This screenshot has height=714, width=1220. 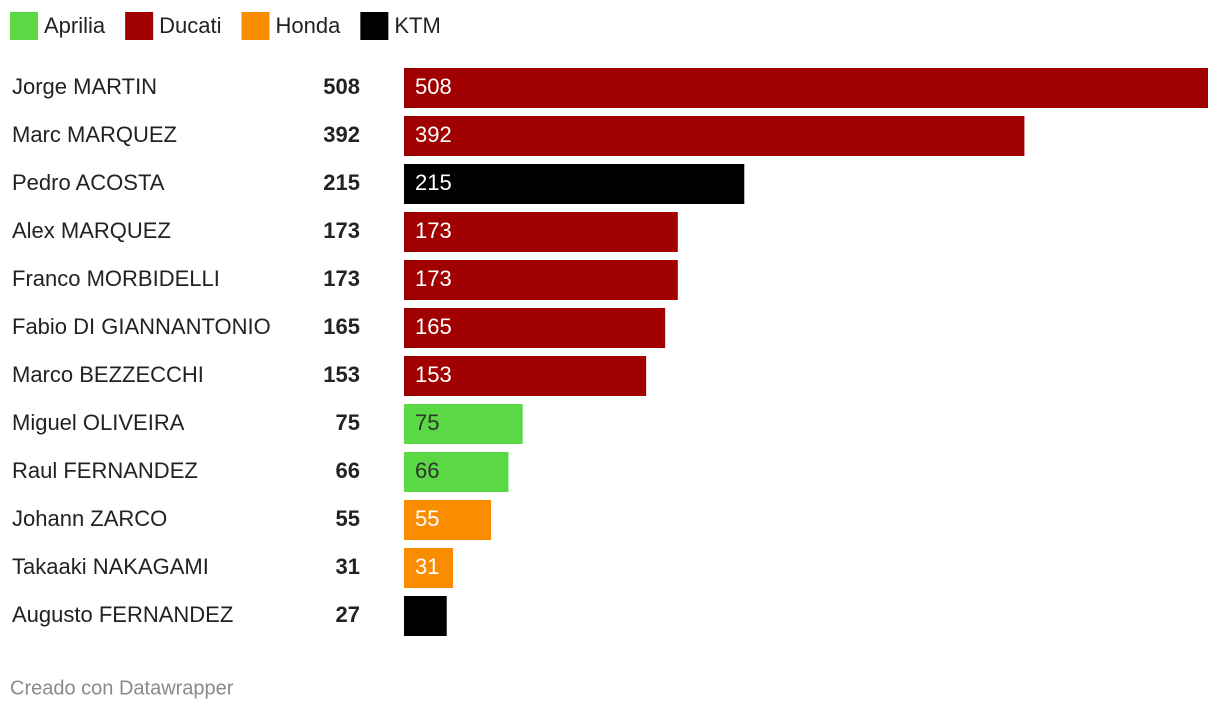 I want to click on value-label: 165, so click(x=341, y=326).